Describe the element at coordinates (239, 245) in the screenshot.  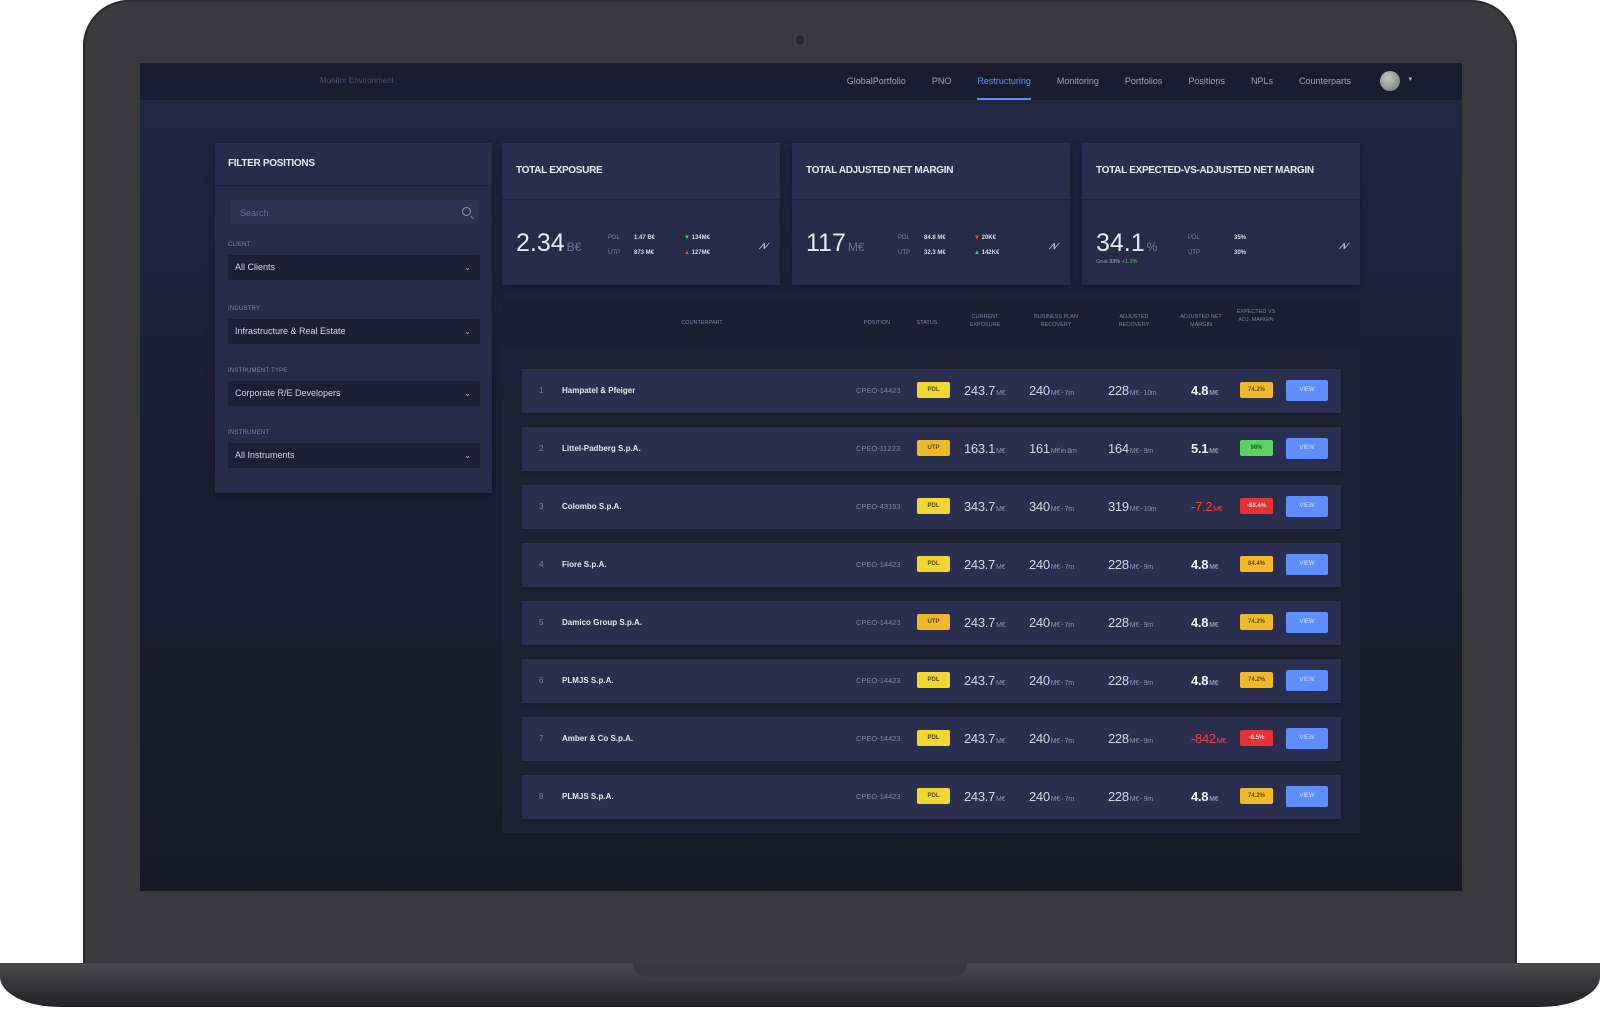
I see `client-label: CLIENT` at that location.